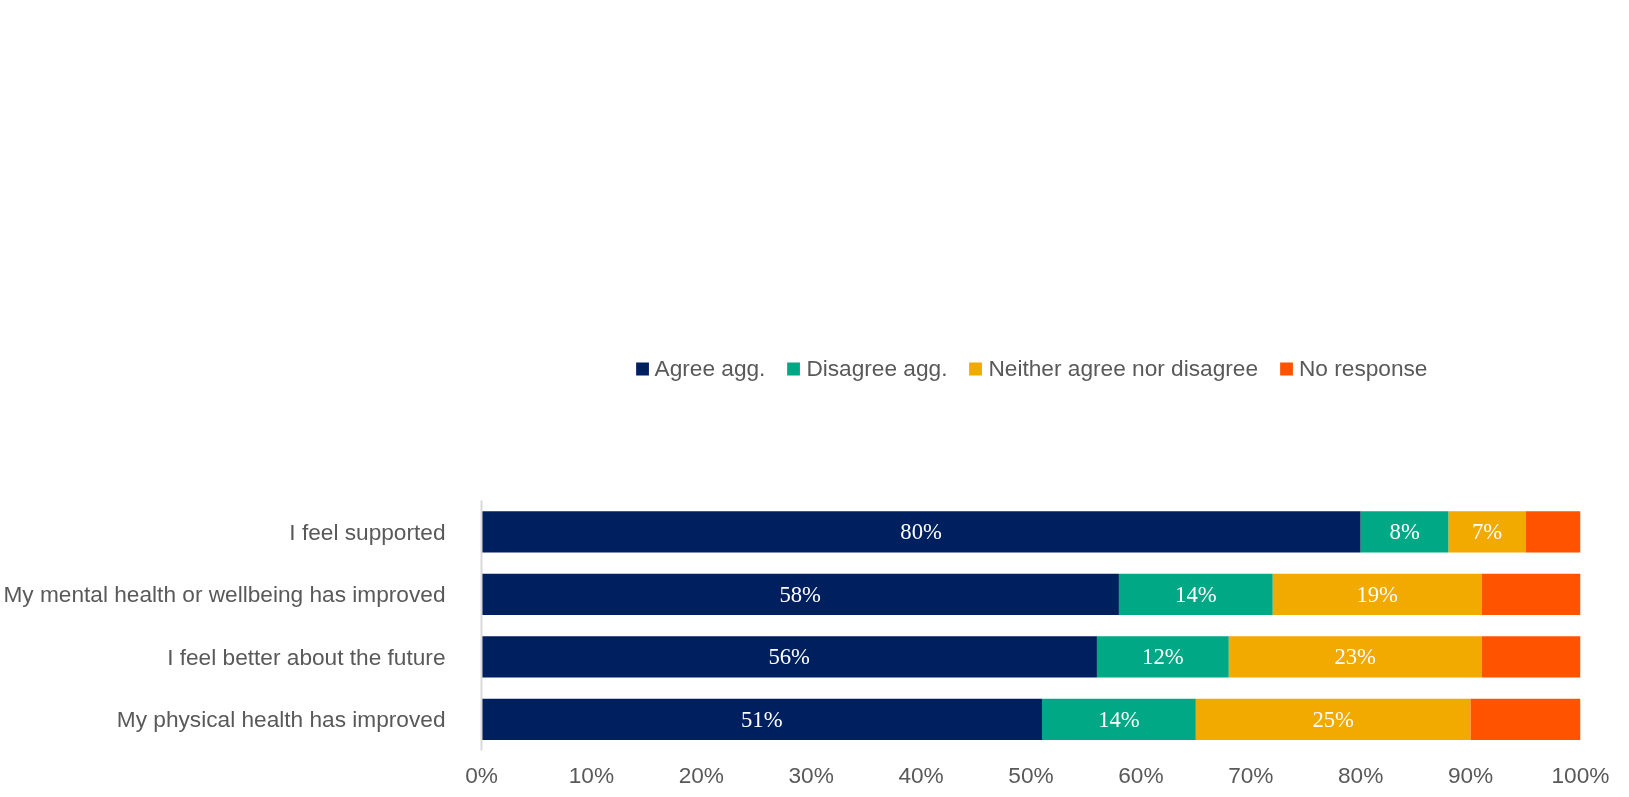  What do you see at coordinates (224, 594) in the screenshot?
I see `y-tick-label: My mental health or wellbeing has improved` at bounding box center [224, 594].